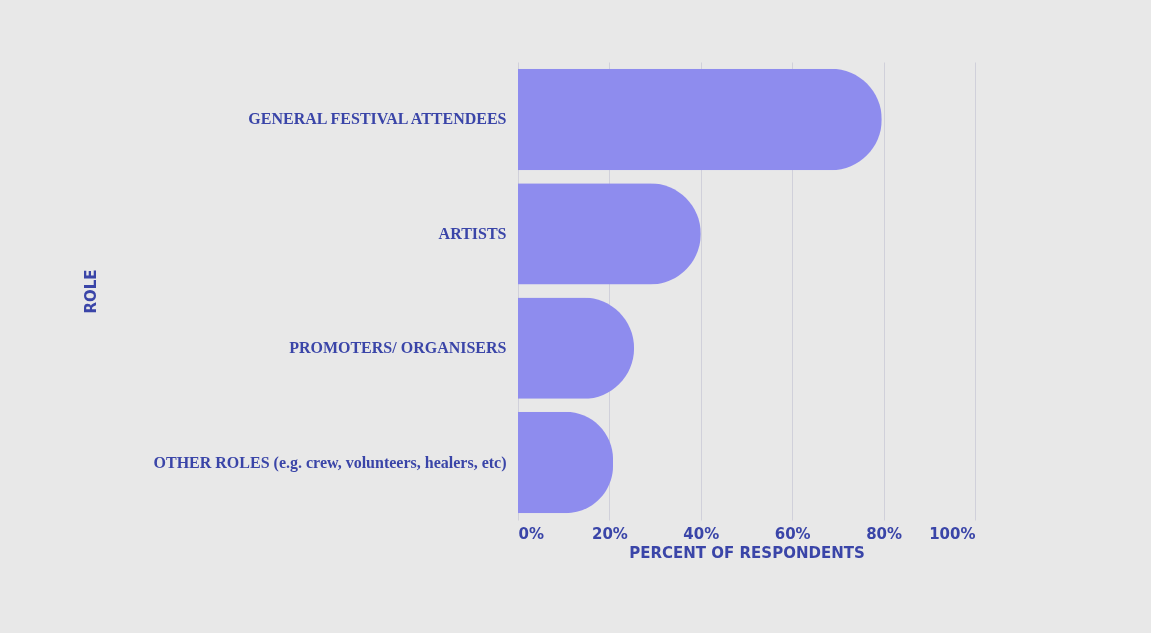 The width and height of the screenshot is (1151, 633). Describe the element at coordinates (377, 119) in the screenshot. I see `y-tick-label: GENERAL FESTIVAL ATTENDEES` at that location.